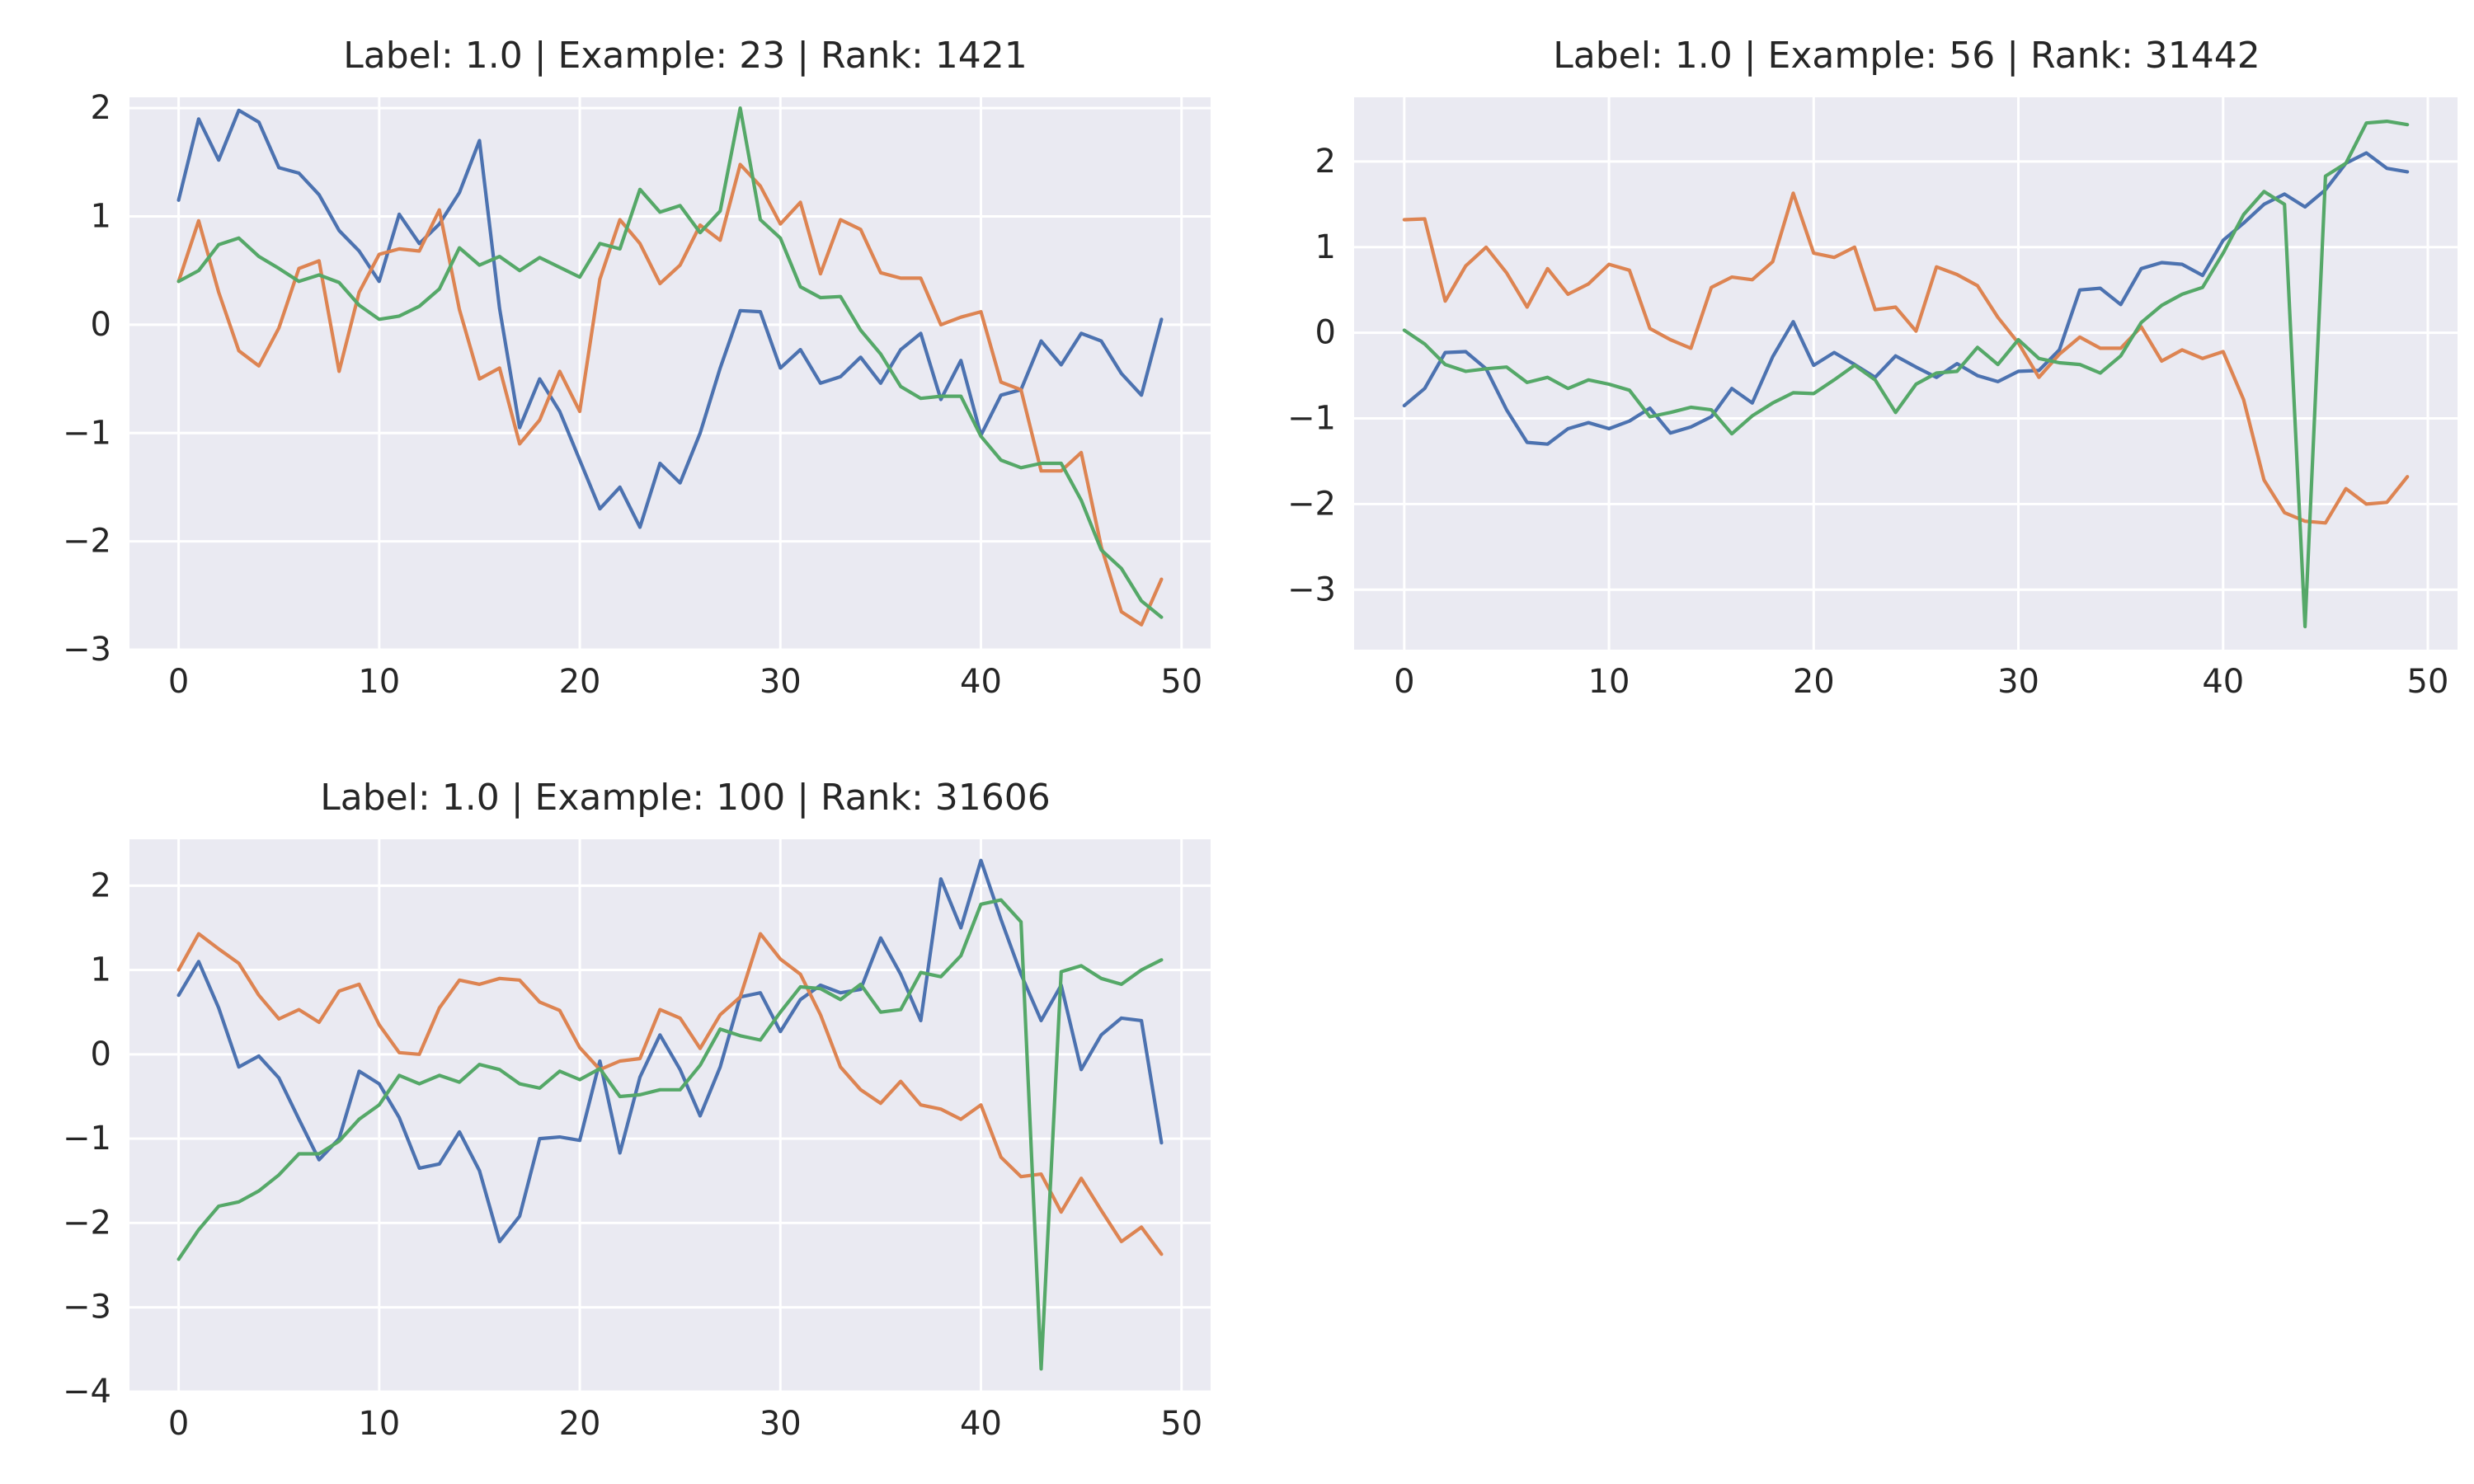 This screenshot has width=2474, height=1484. I want to click on chart-title: Label: 1.0 | Example: 100 | Rank: 31606, so click(685, 798).